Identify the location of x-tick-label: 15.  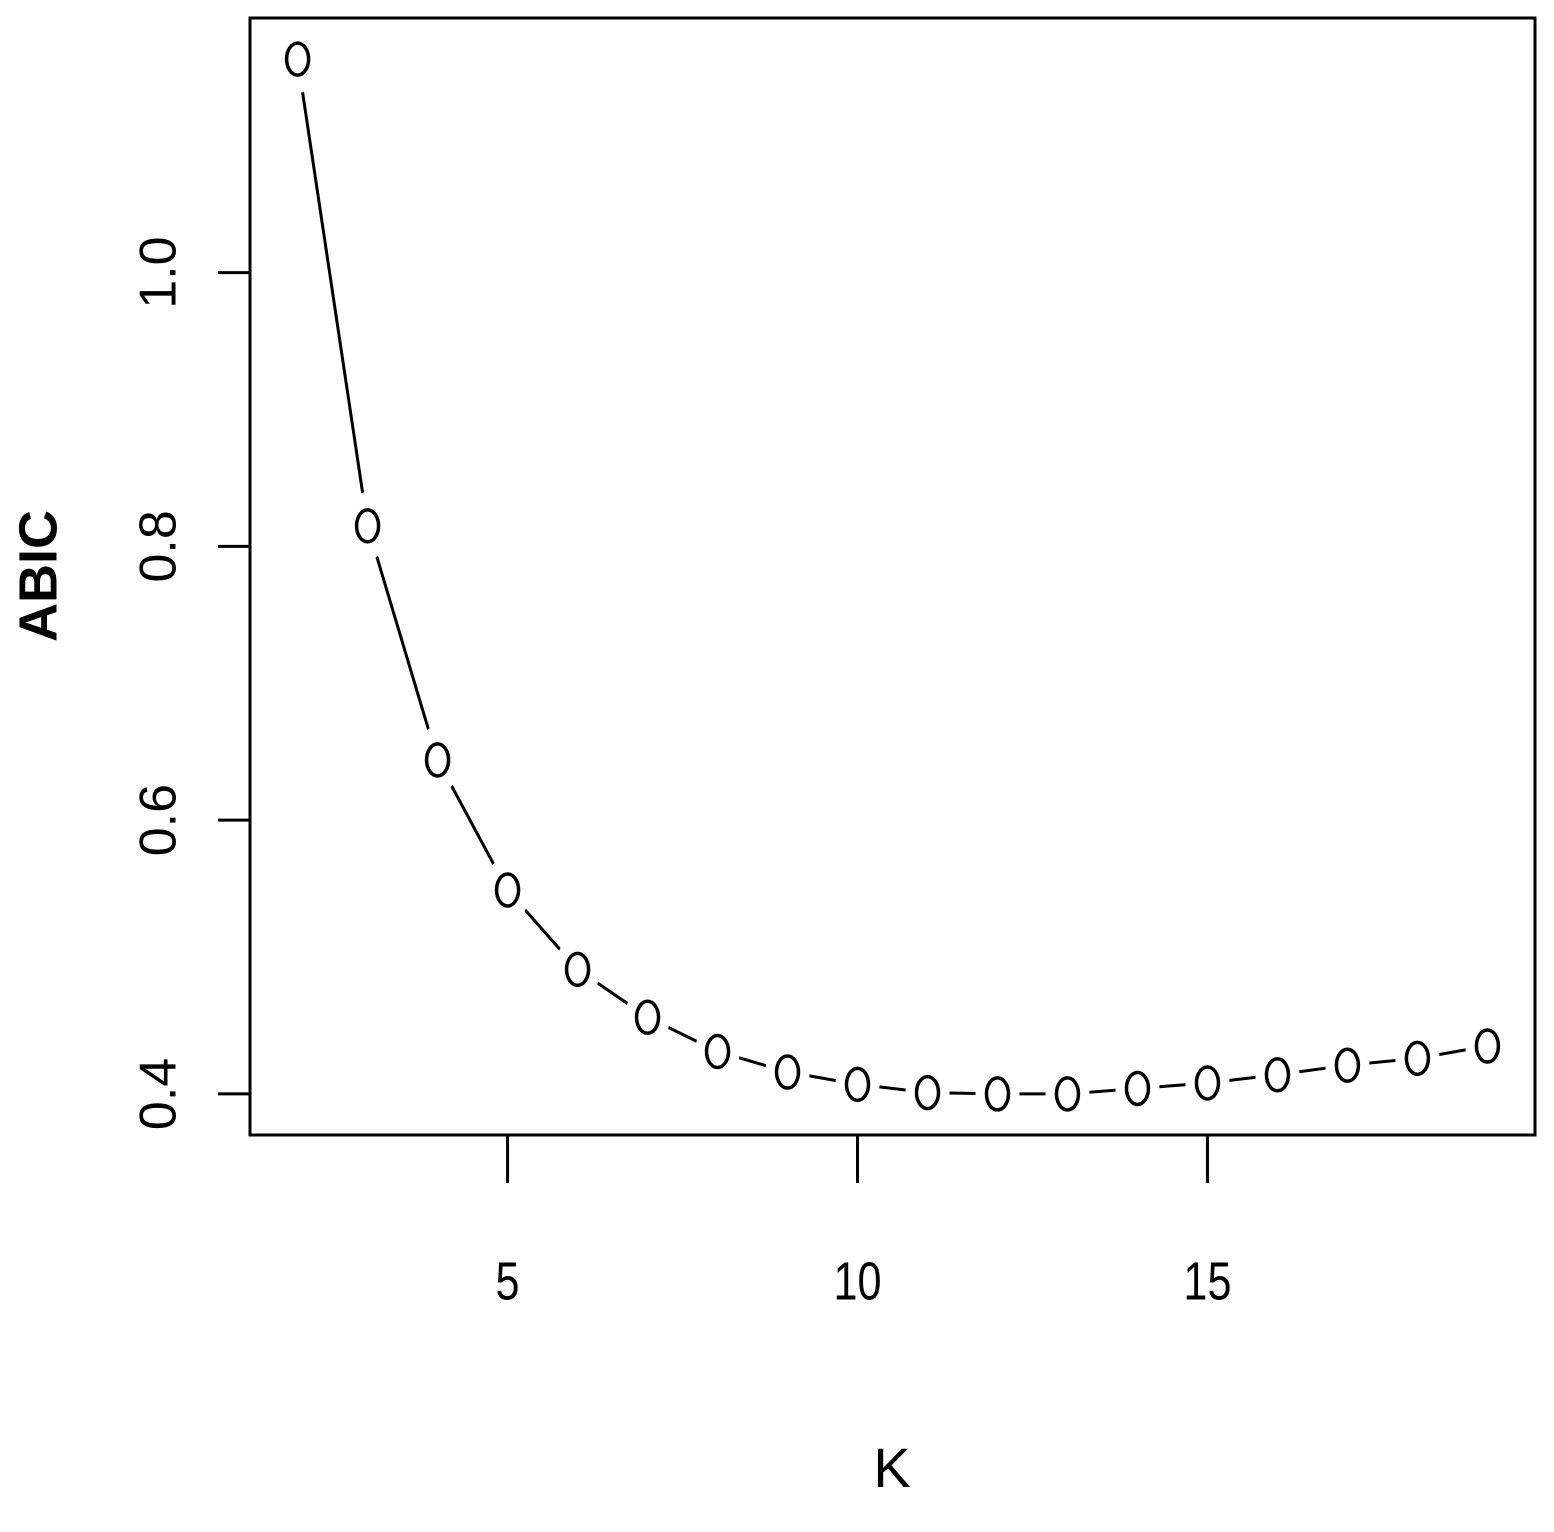
(1207, 1282).